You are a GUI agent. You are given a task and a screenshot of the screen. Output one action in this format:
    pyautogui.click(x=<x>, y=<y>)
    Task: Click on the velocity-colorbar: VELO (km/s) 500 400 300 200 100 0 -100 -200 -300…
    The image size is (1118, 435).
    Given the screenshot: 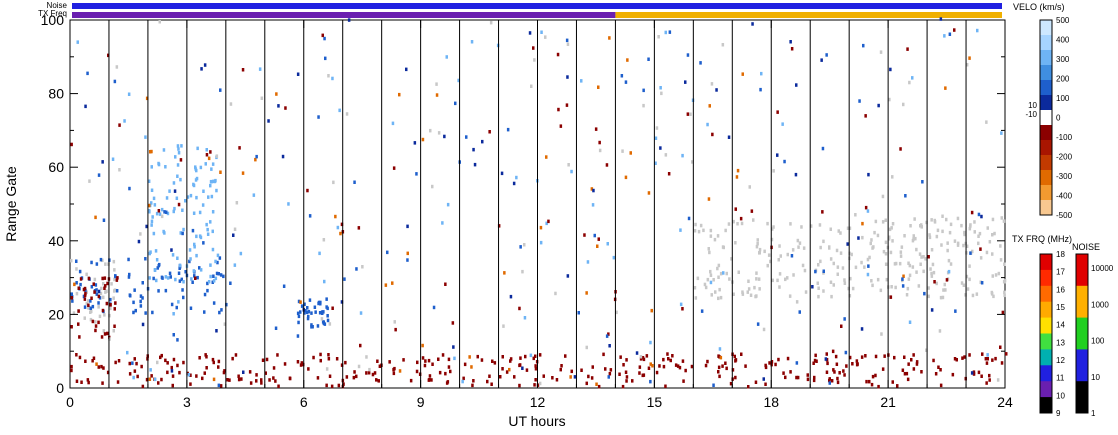 What is the action you would take?
    pyautogui.click(x=1043, y=111)
    